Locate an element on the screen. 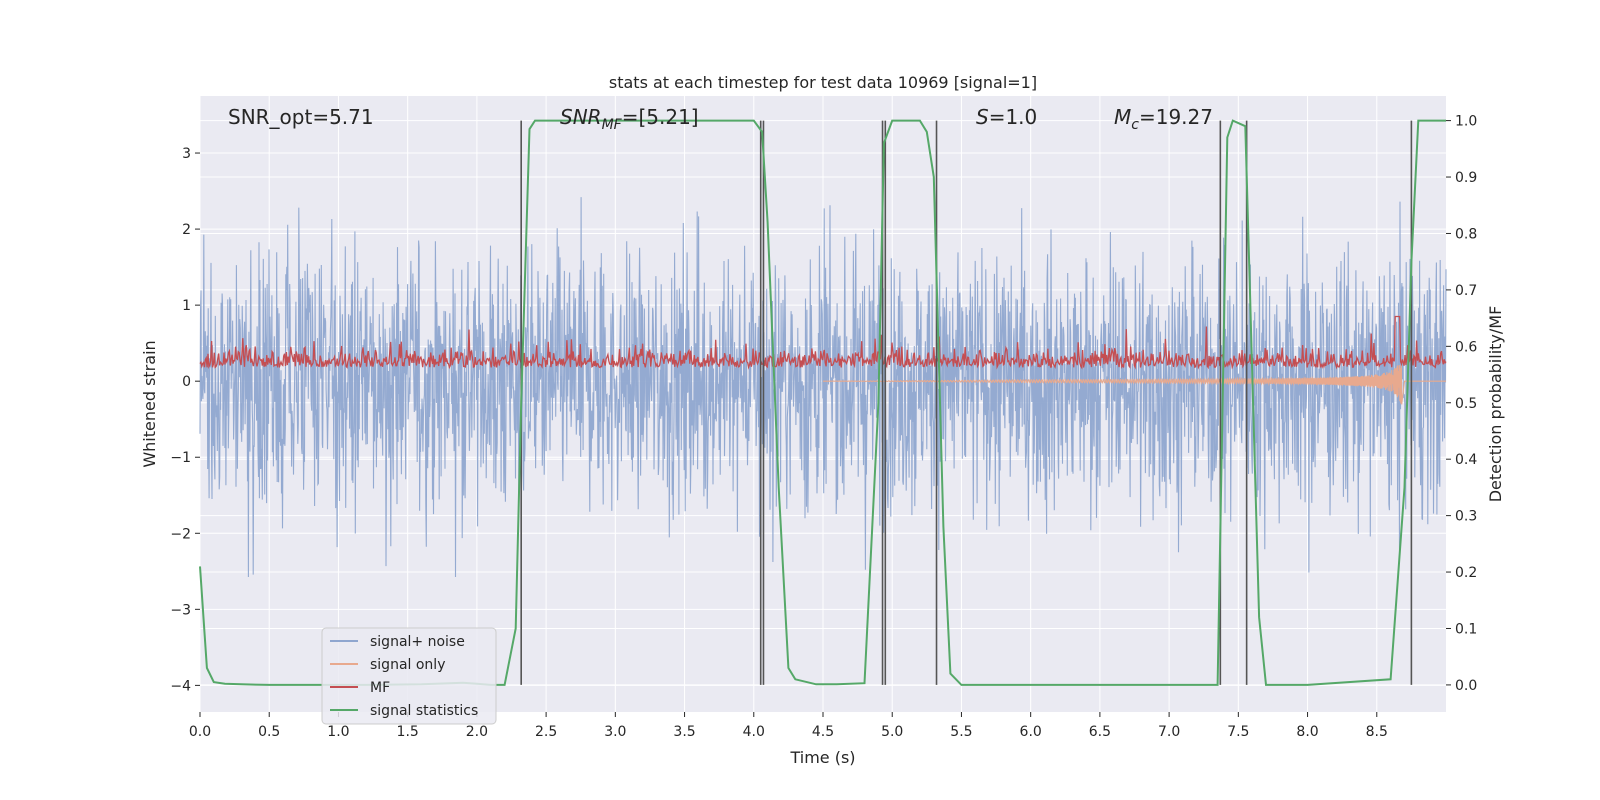 The image size is (1600, 800). x-tick-label: 1.5 is located at coordinates (408, 732).